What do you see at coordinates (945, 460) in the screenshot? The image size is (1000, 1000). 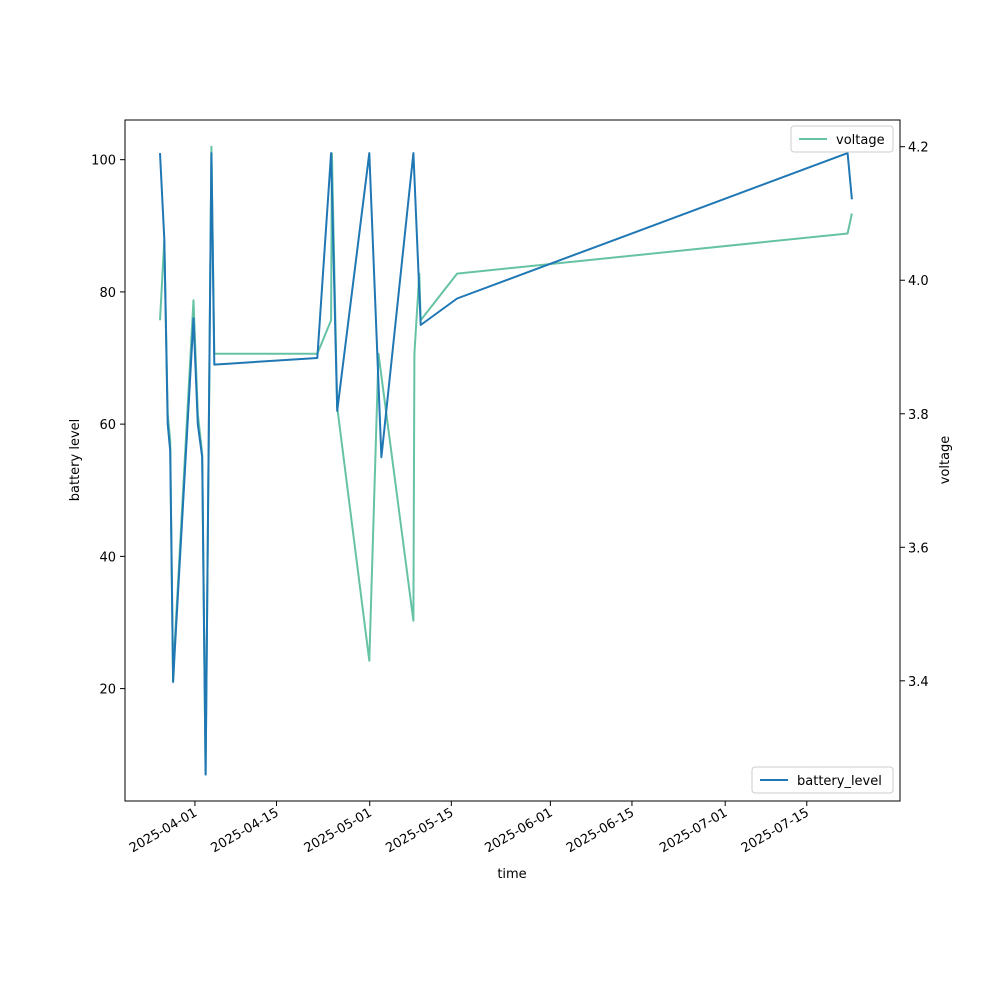 I see `y-axis-right-title: voltage` at bounding box center [945, 460].